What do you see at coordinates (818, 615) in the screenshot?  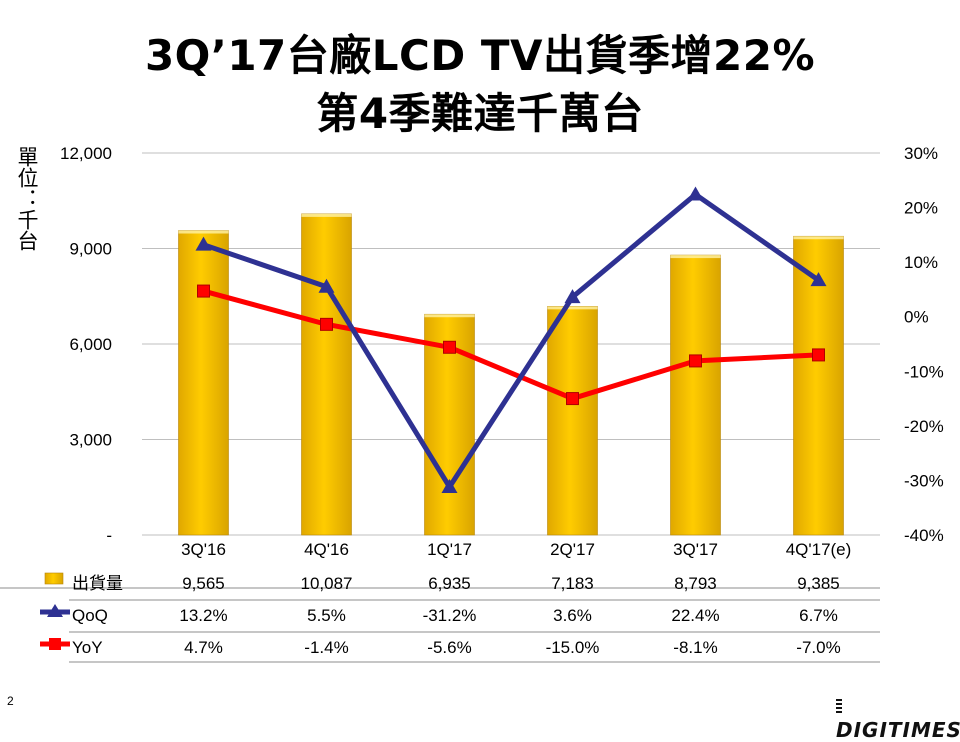 I see `table-cell: 6.7%` at bounding box center [818, 615].